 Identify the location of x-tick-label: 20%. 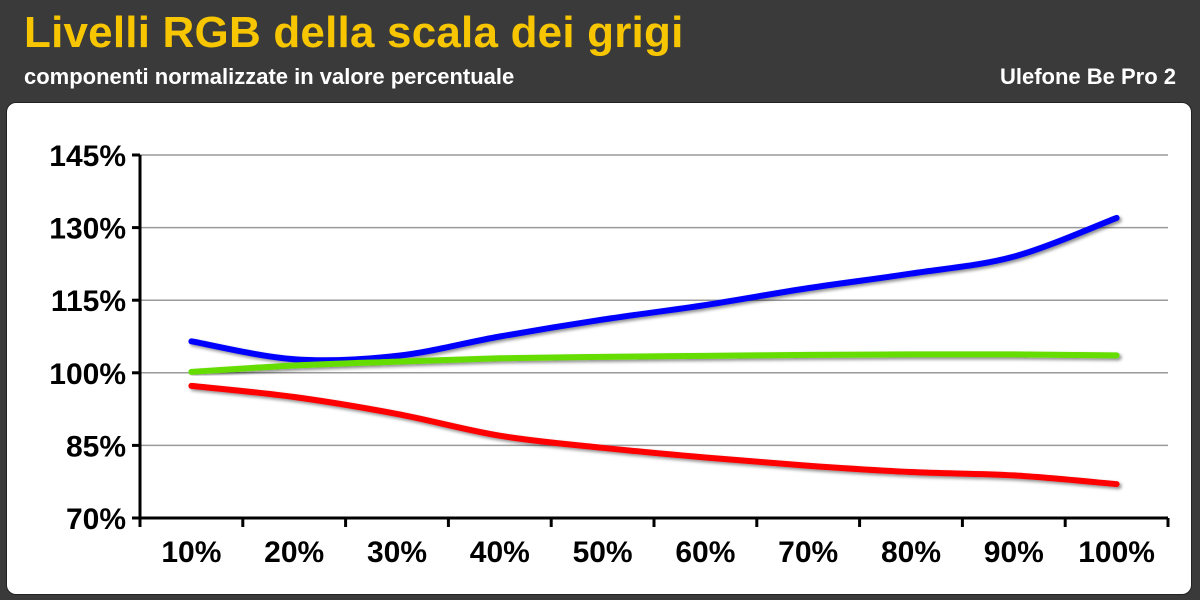
(294, 552).